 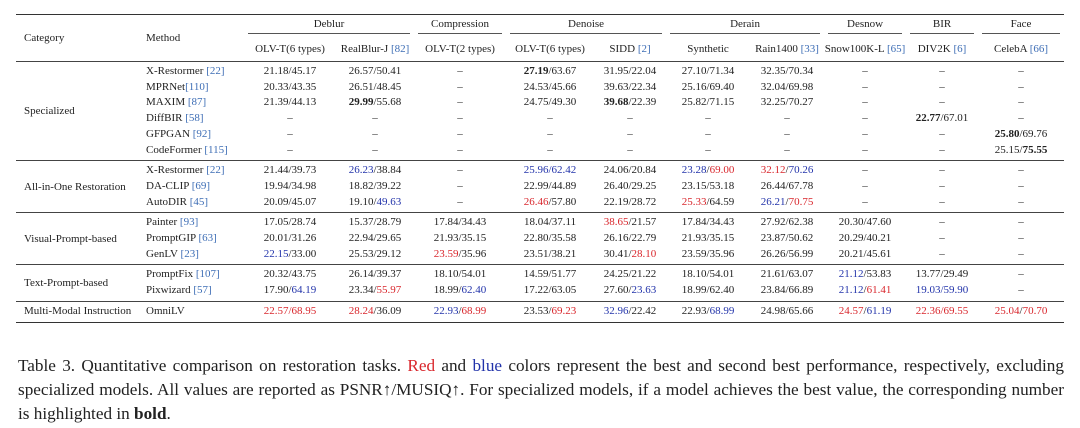 I want to click on value-cell: 38.65/21.57, so click(x=630, y=222).